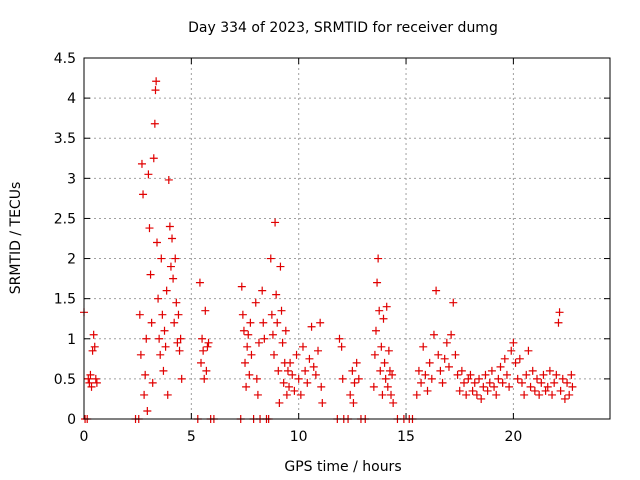 This screenshot has width=640, height=480. What do you see at coordinates (342, 467) in the screenshot?
I see `x-axis-label: GPS time / hours` at bounding box center [342, 467].